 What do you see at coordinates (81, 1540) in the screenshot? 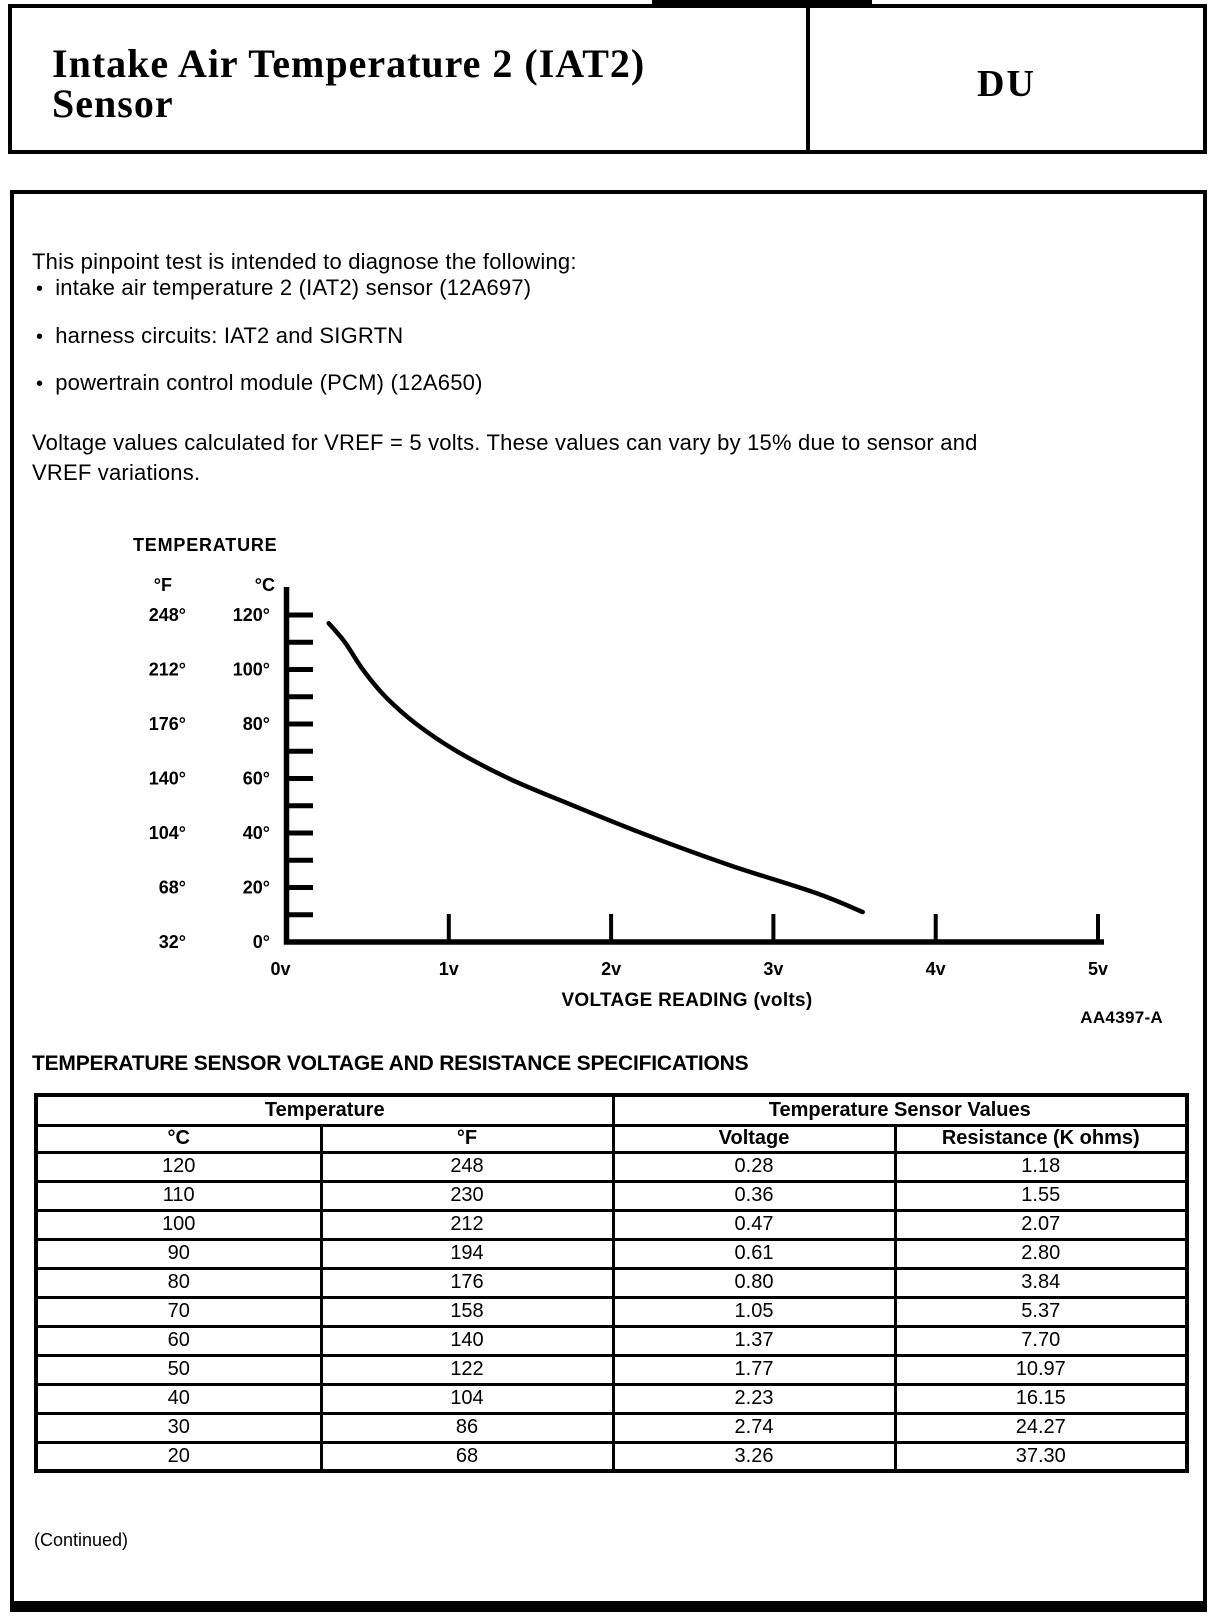
I see `continued-note: (Continued)` at bounding box center [81, 1540].